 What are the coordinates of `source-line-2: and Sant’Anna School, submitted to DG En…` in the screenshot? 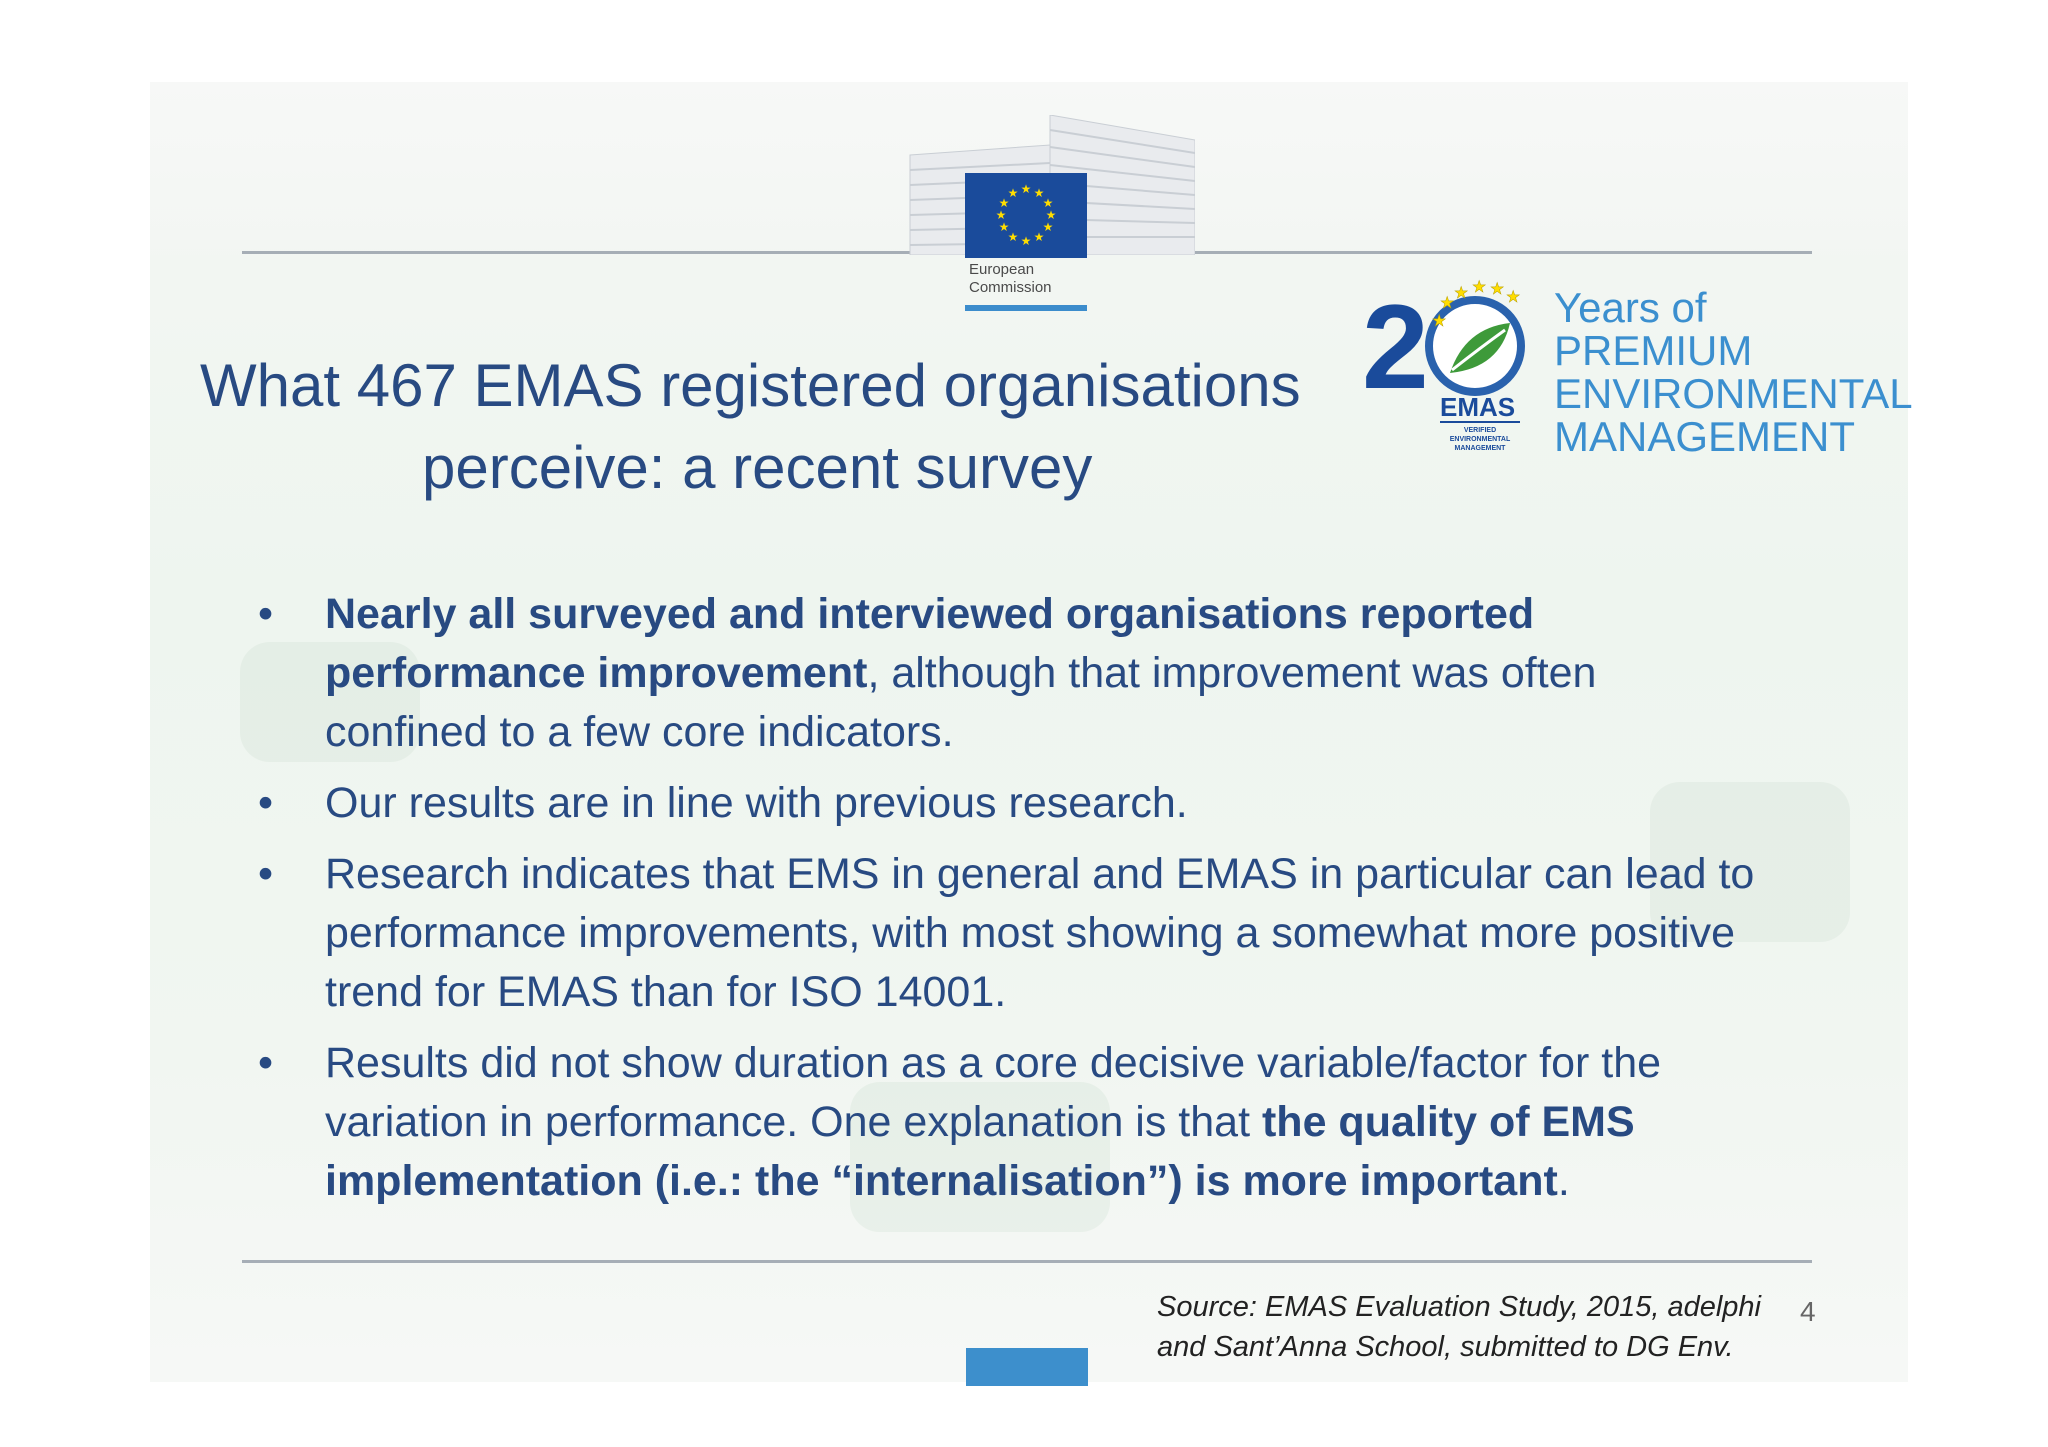 It's located at (1445, 1347).